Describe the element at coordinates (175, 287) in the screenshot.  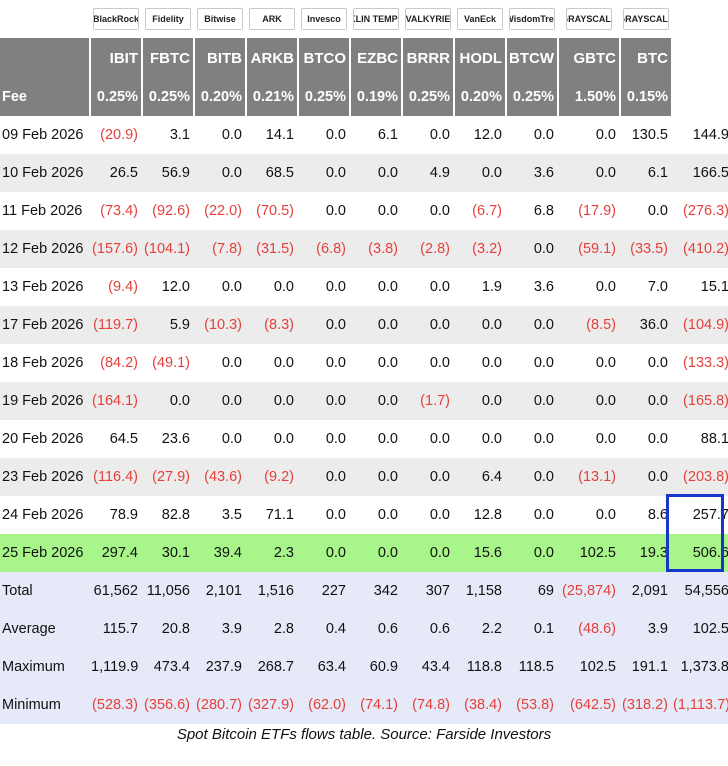
I see `flow-cell: 12.0` at that location.